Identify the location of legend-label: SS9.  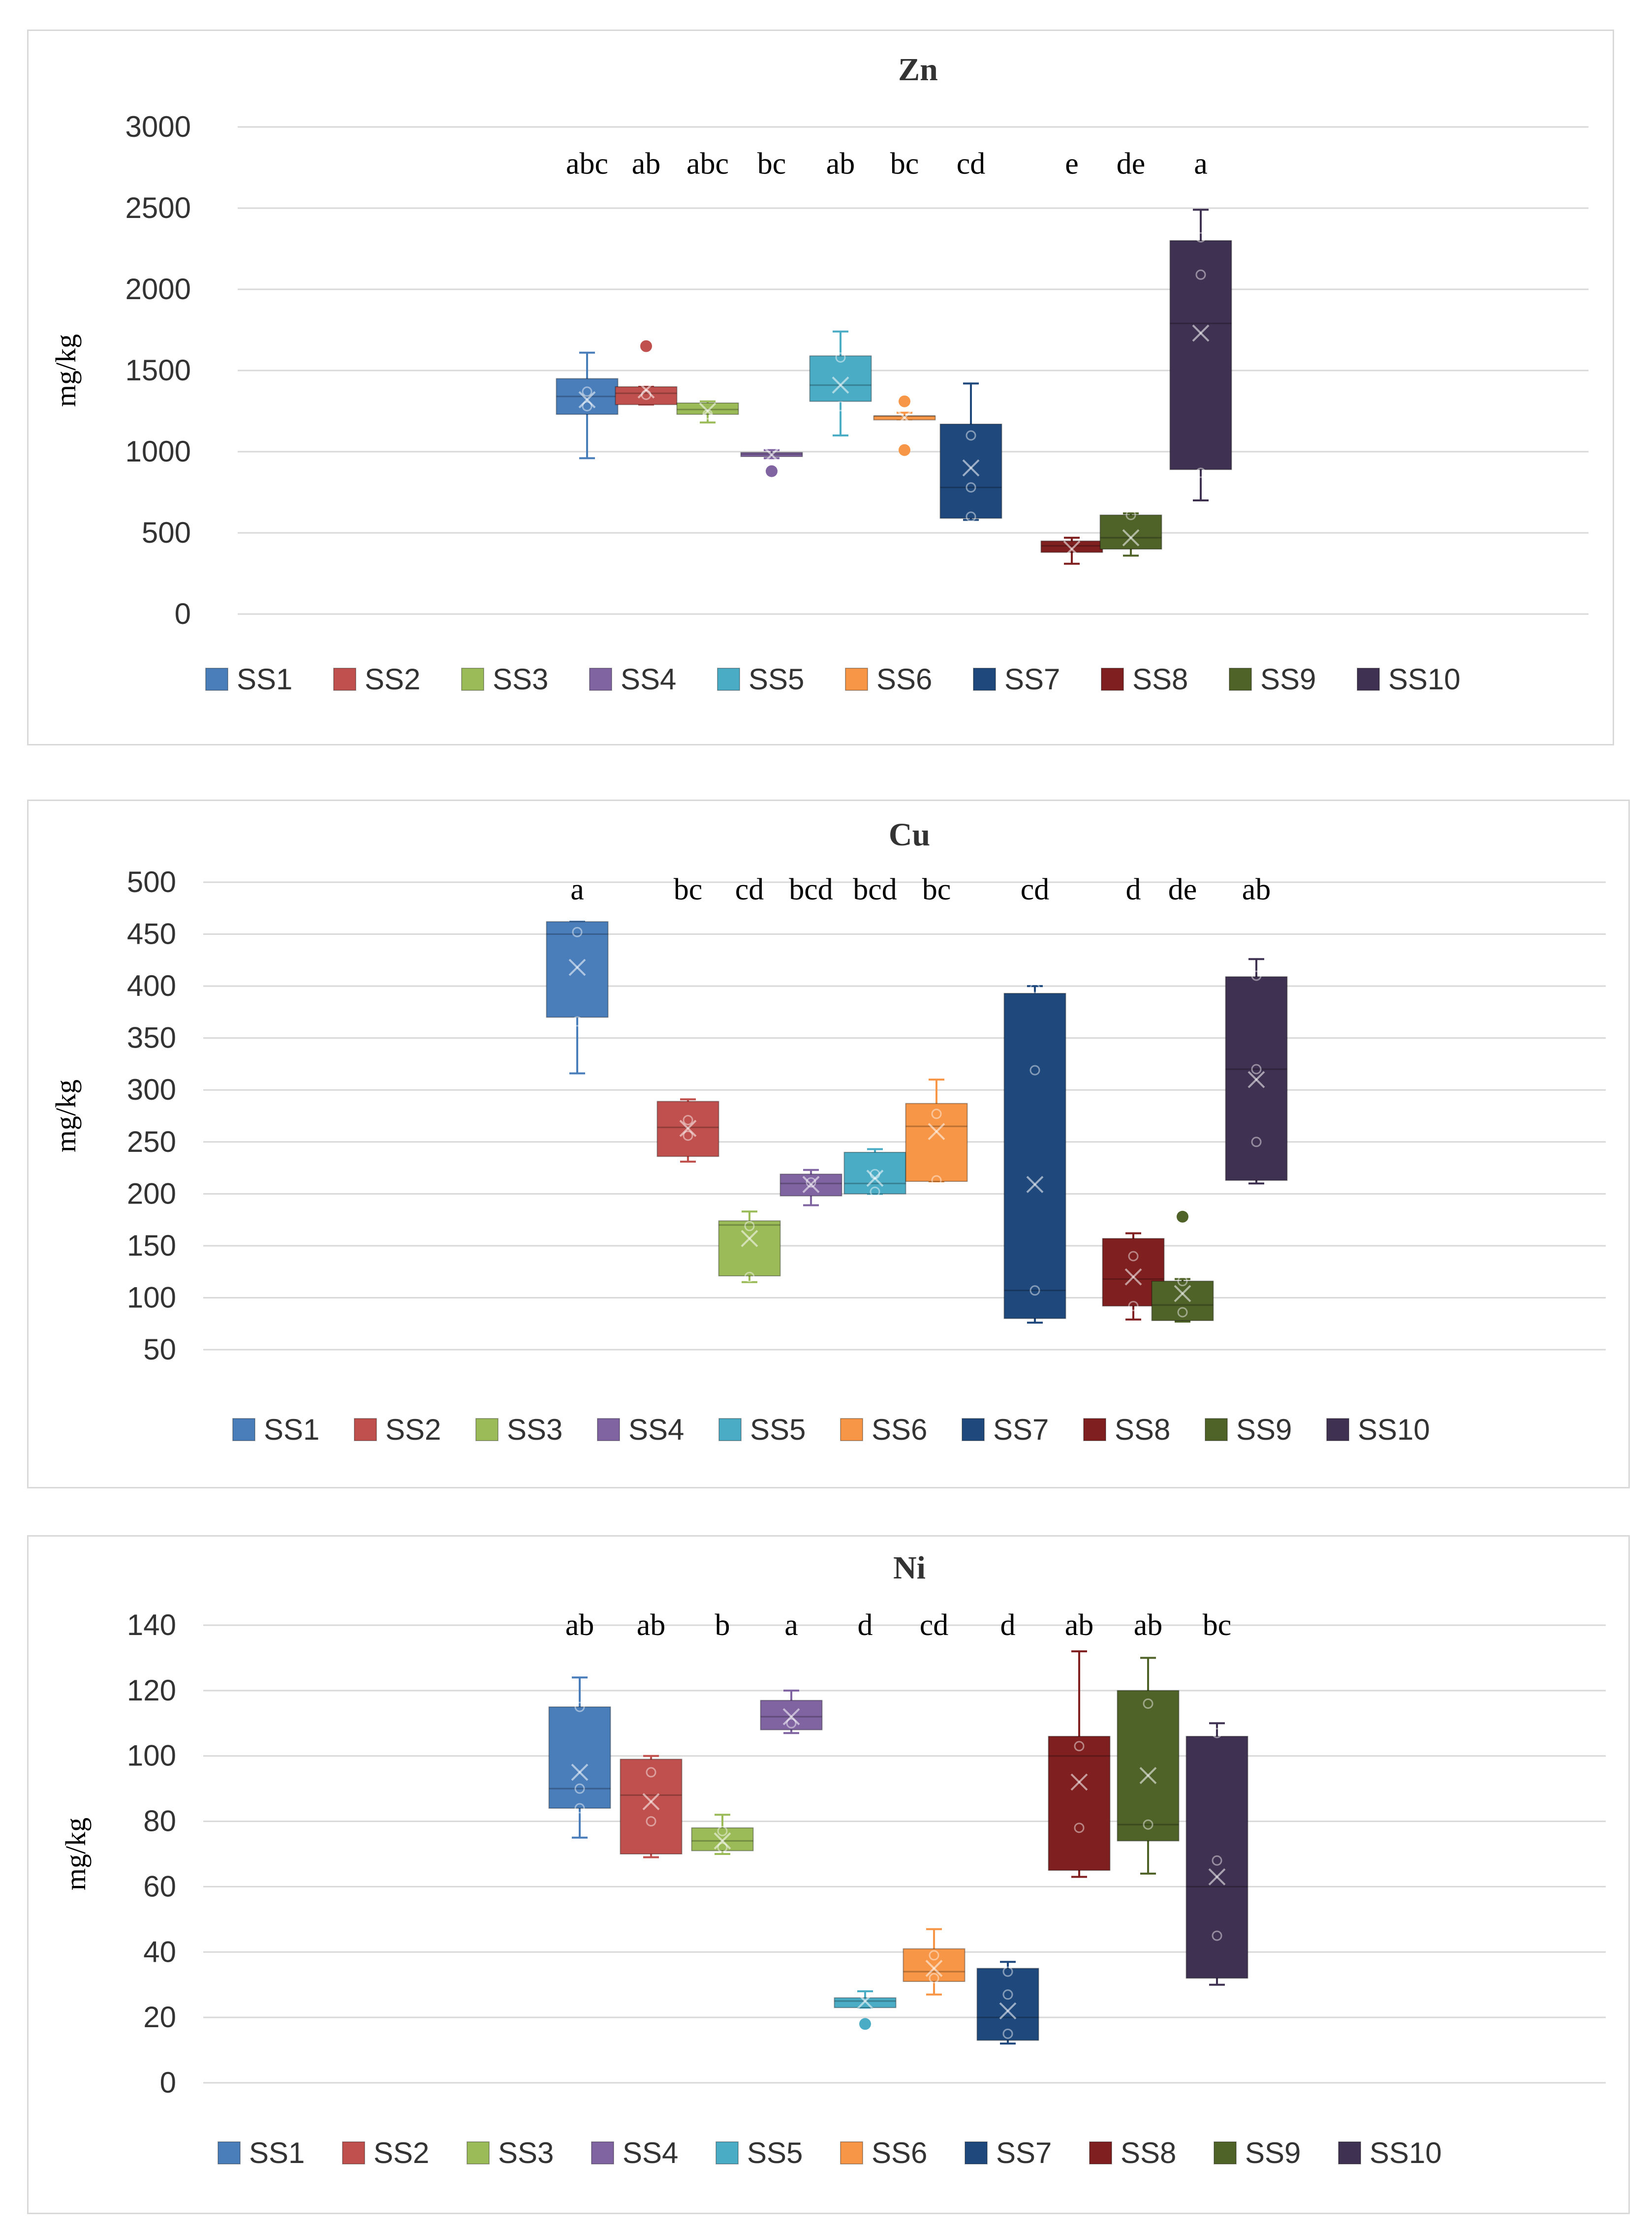
(1273, 2152).